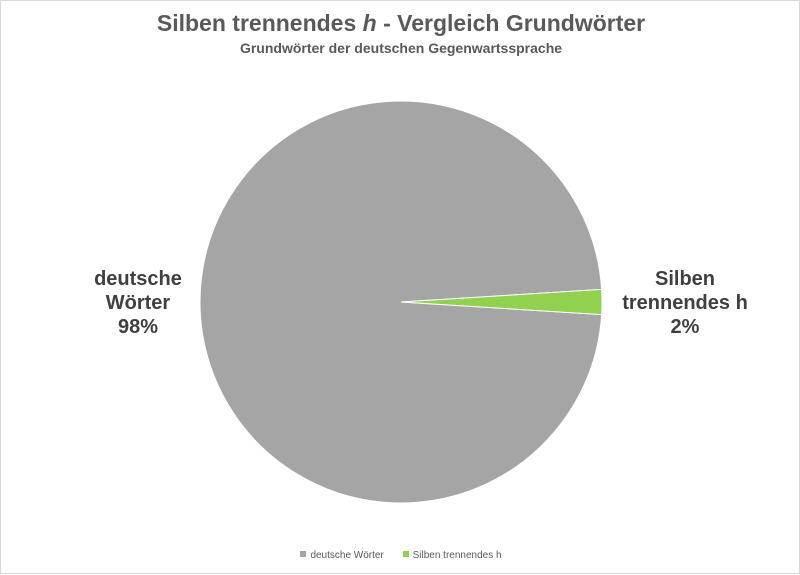 The width and height of the screenshot is (800, 575). I want to click on legend-item-silben-trennendes-h: Silben trennendes h, so click(452, 555).